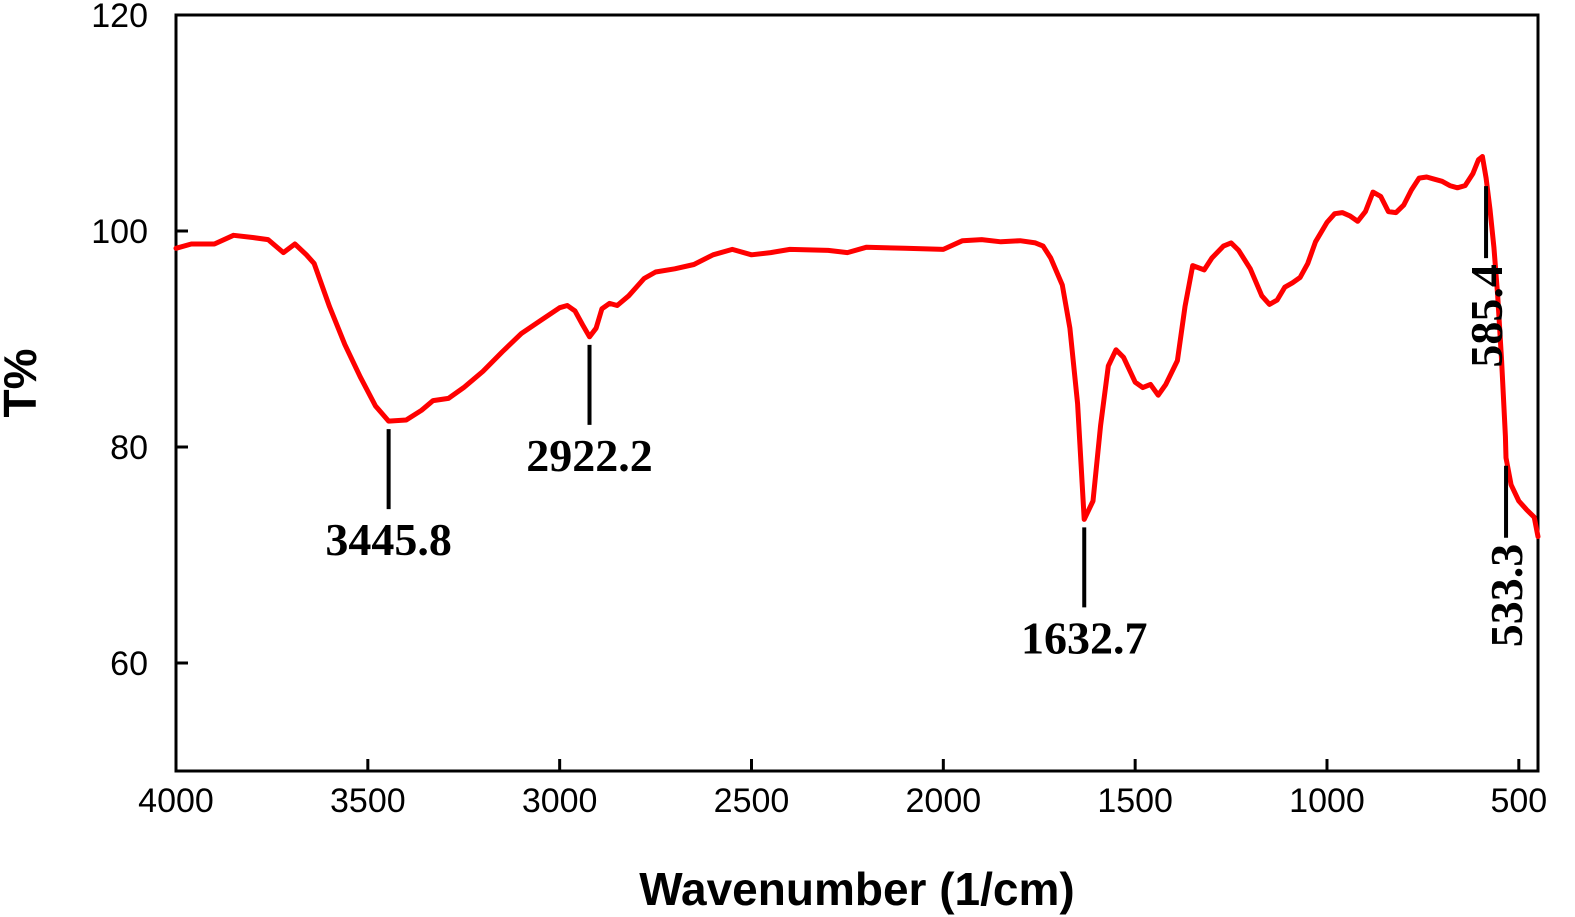 This screenshot has height=917, width=1575. What do you see at coordinates (944, 801) in the screenshot?
I see `x-tick-label: 2000` at bounding box center [944, 801].